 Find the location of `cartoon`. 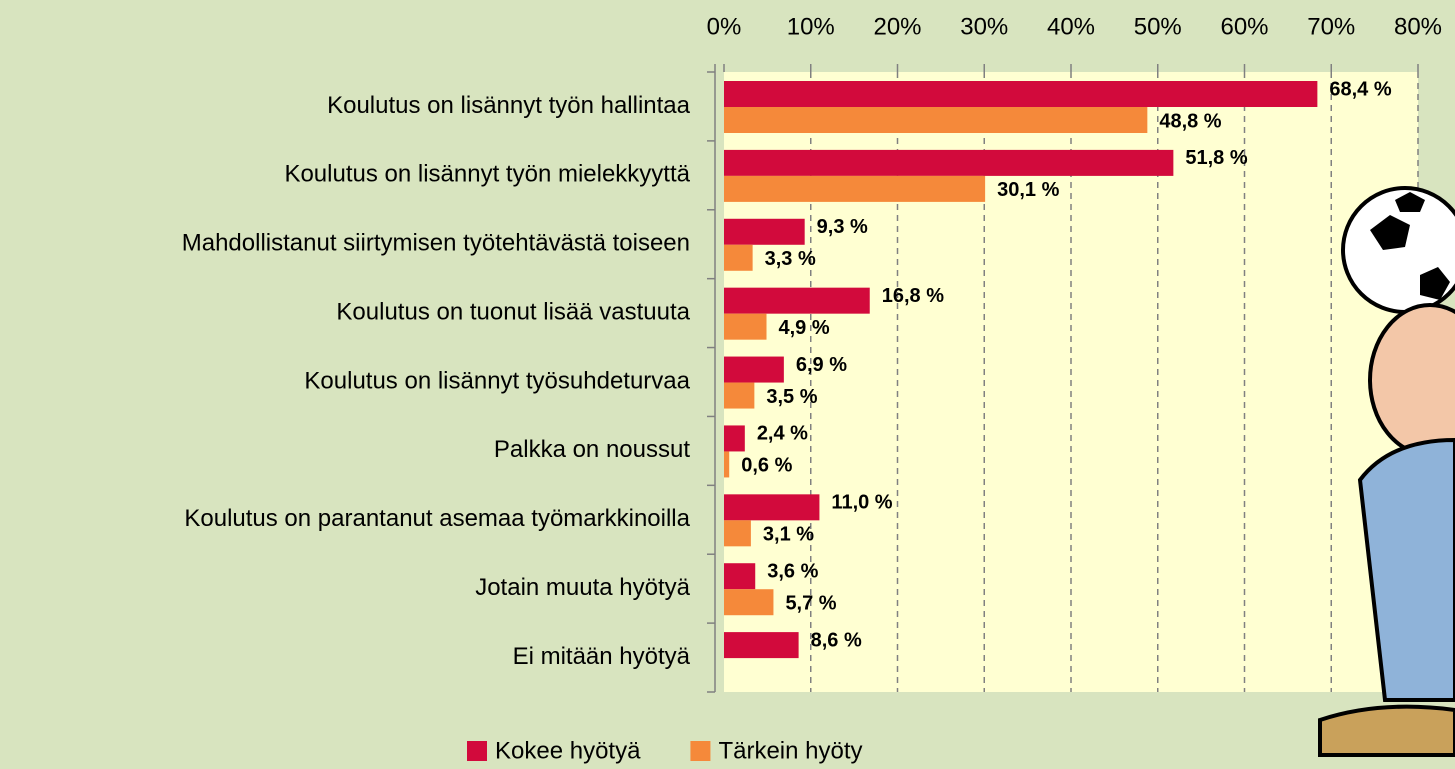

cartoon is located at coordinates (1386, 471).